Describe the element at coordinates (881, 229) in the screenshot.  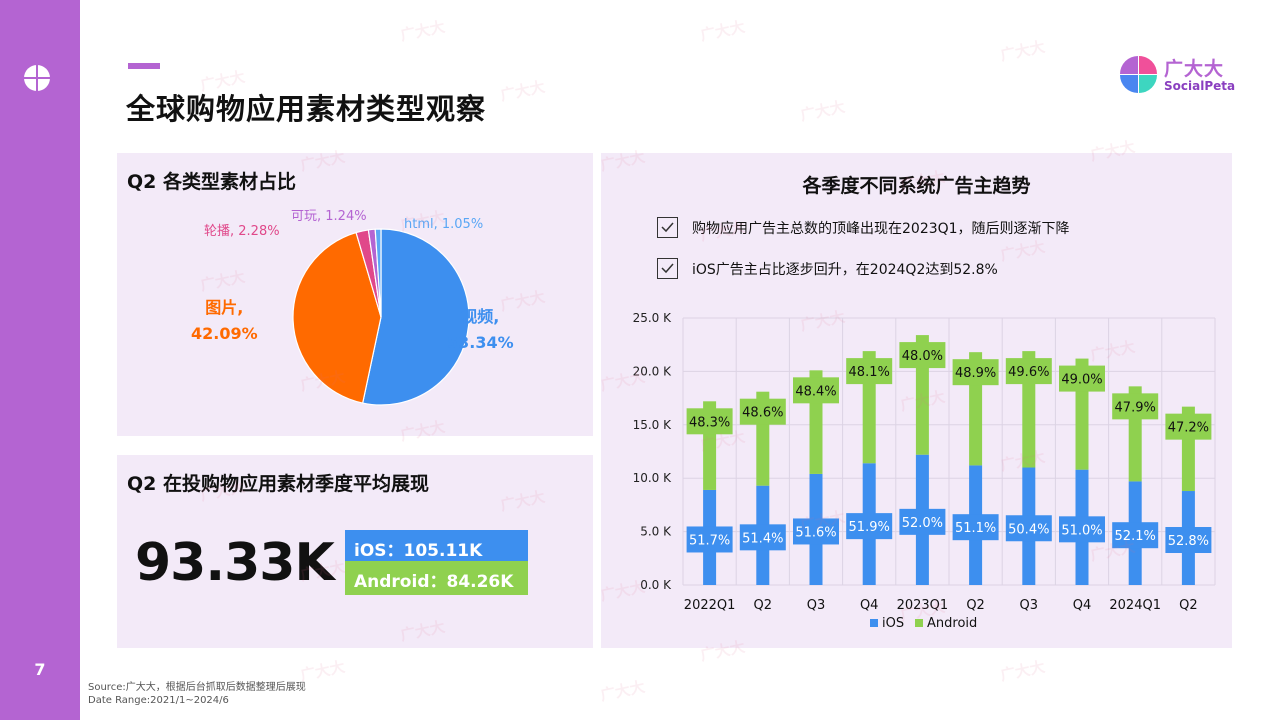
I see `note-1-text: 购物应用广告主总数的顶峰出现在2023Q1，随后则逐渐下降` at that location.